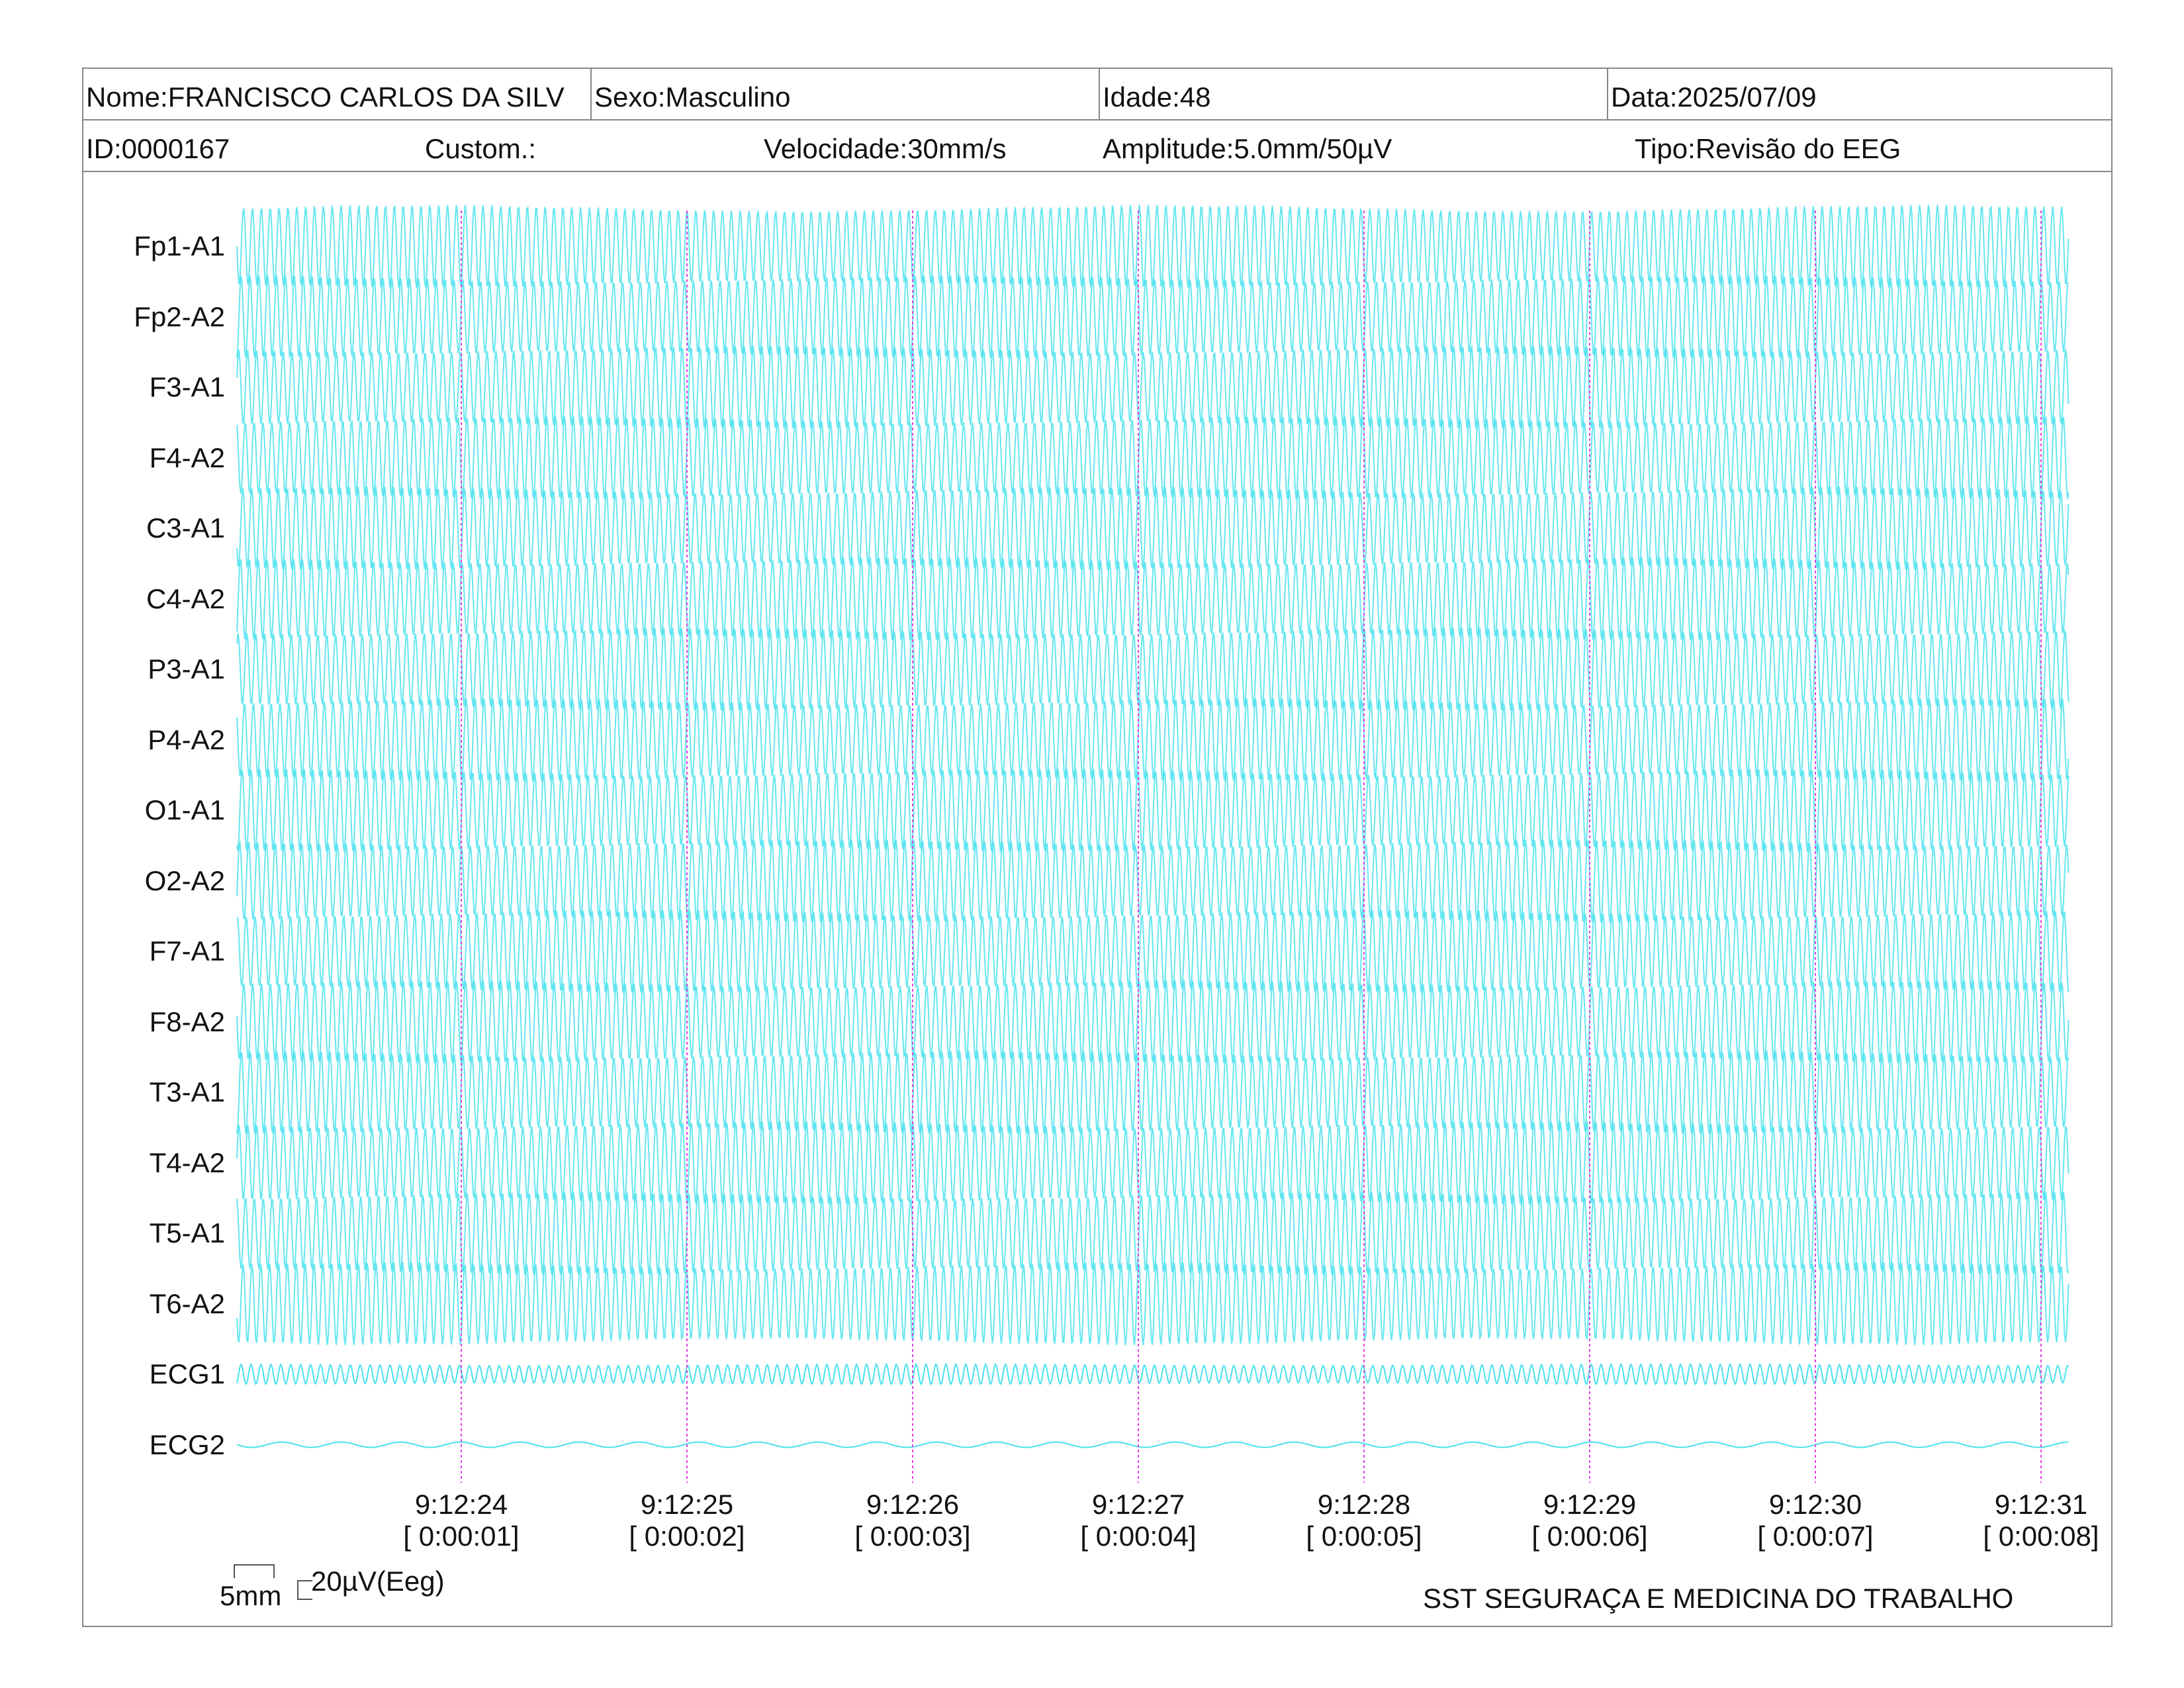  I want to click on speed-setting: Velocidade:30mm/s, so click(886, 148).